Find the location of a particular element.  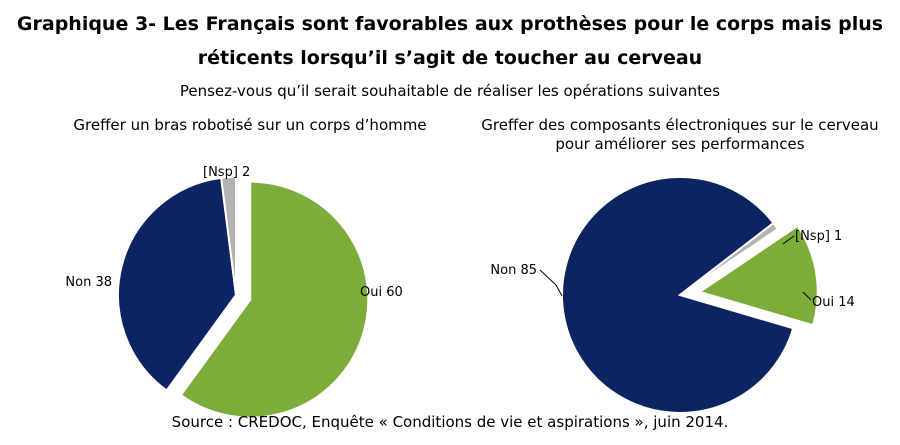

pie1-slice-non is located at coordinates (177, 284).